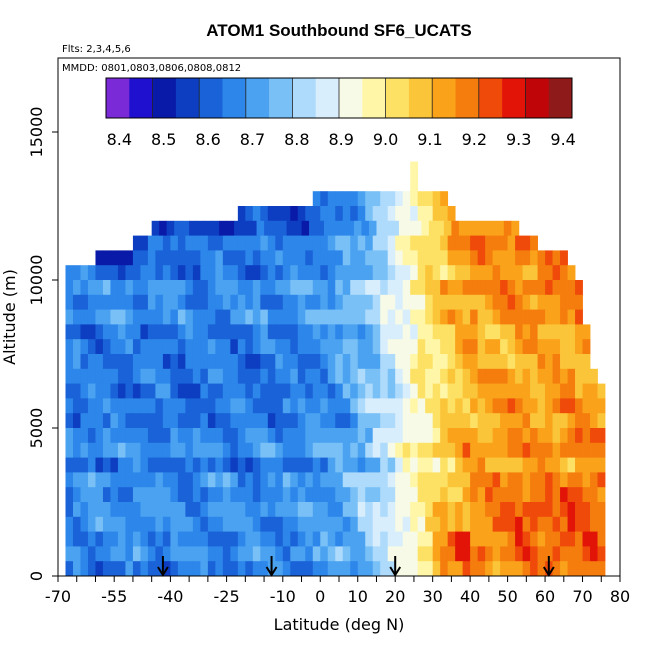 Image resolution: width=650 pixels, height=650 pixels. Describe the element at coordinates (141, 98) in the screenshot. I see `colorbar-segment` at that location.